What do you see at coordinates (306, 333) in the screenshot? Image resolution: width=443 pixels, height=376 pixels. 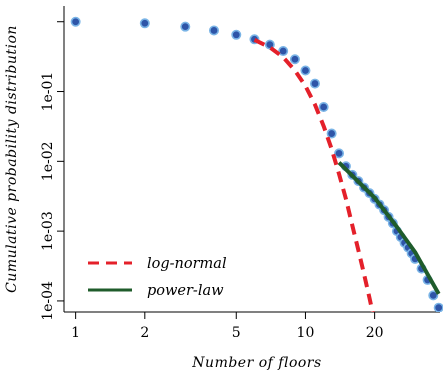 I see `x-tick-label: 10` at bounding box center [306, 333].